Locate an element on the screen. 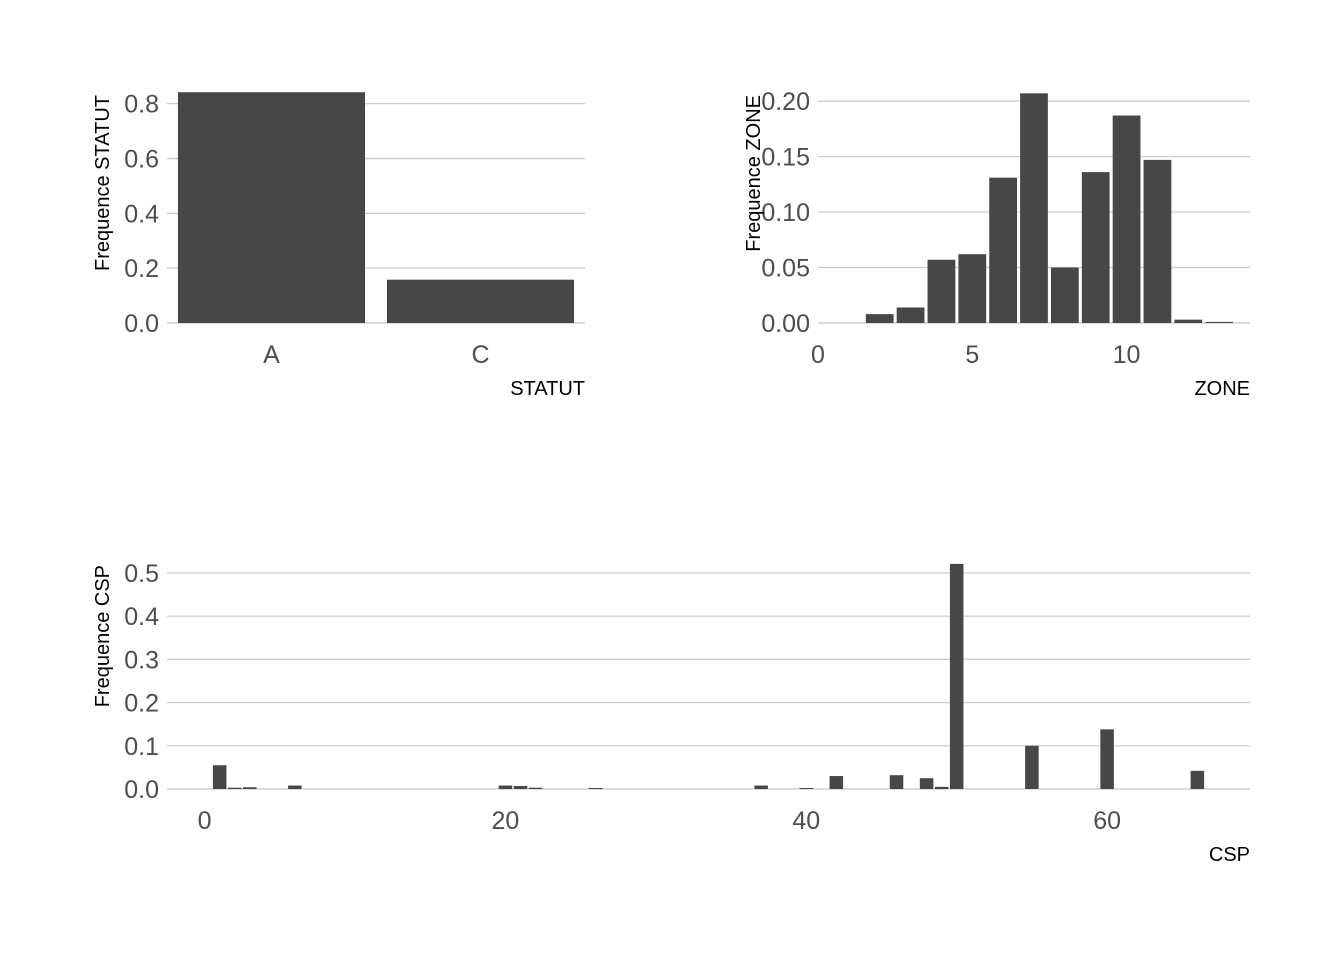 This screenshot has height=960, width=1344. zone-y-tick-label: 0.10 is located at coordinates (785, 213).